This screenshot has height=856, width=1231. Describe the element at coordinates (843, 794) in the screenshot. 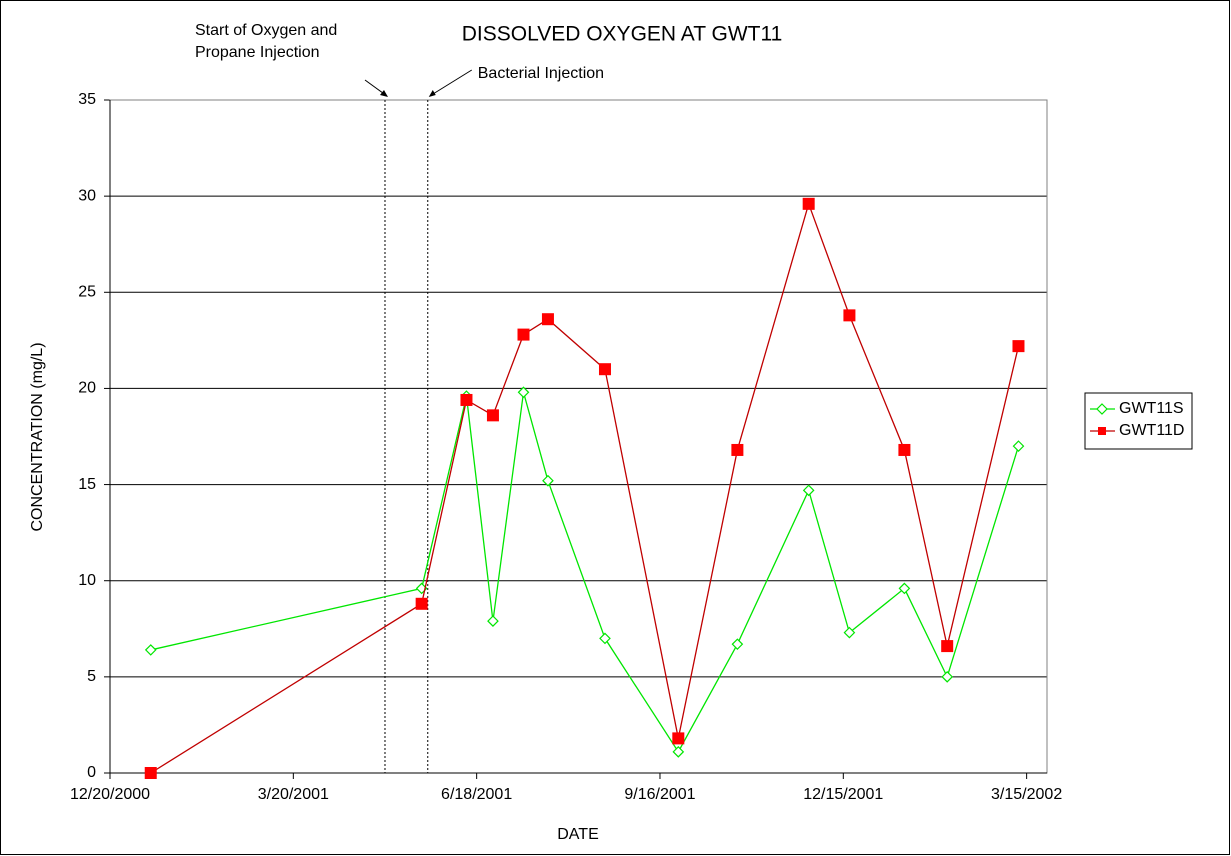

I see `x-tick-label: 12/15/2001` at that location.